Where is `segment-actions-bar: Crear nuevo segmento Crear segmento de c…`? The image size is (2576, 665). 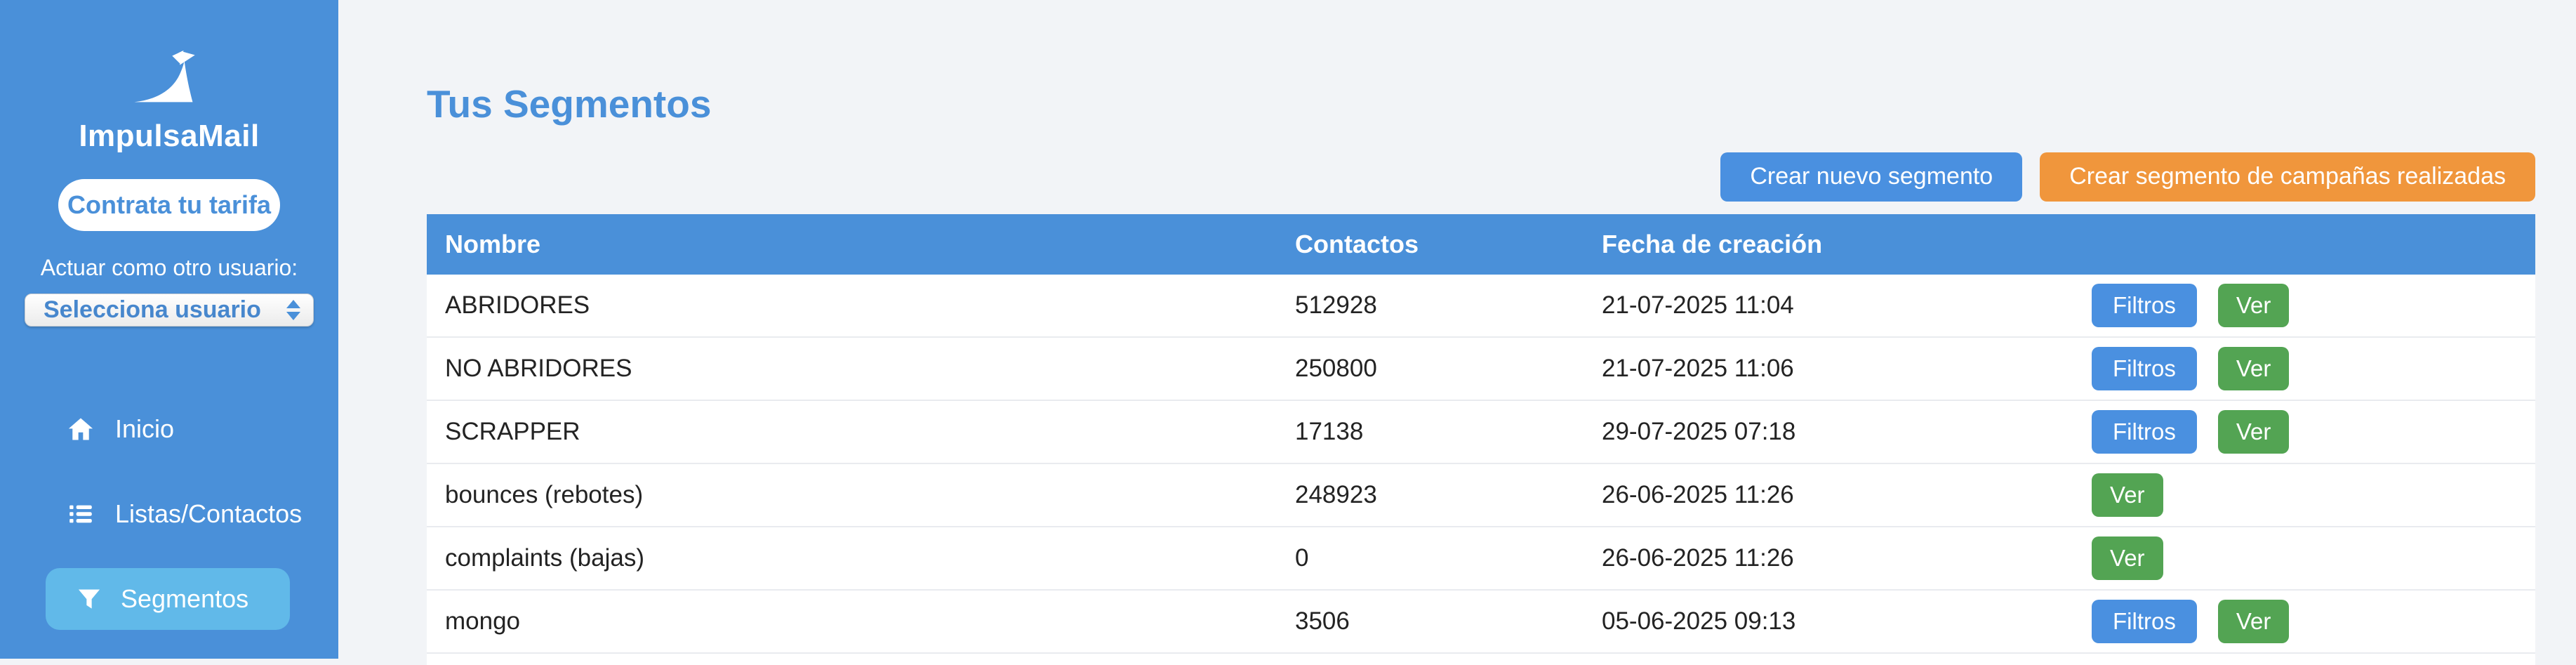 segment-actions-bar: Crear nuevo segmento Crear segmento de c… is located at coordinates (1481, 177).